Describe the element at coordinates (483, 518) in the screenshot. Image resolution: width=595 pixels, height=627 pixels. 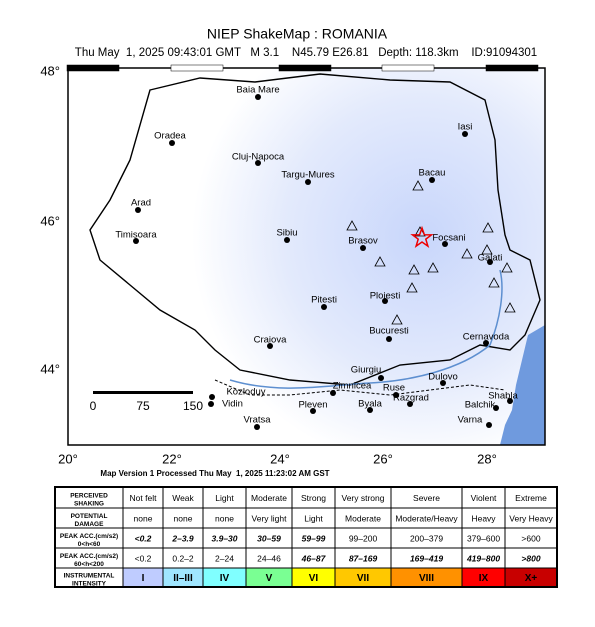
I see `legend-cell-text: Heavy` at that location.